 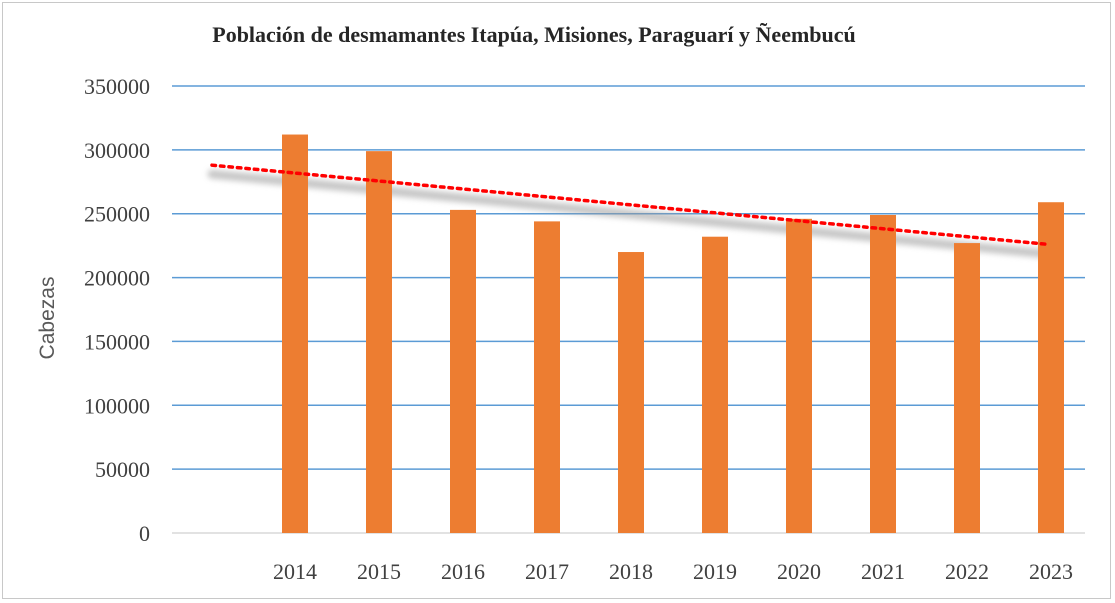 What do you see at coordinates (379, 571) in the screenshot?
I see `x-tick-label: 2015` at bounding box center [379, 571].